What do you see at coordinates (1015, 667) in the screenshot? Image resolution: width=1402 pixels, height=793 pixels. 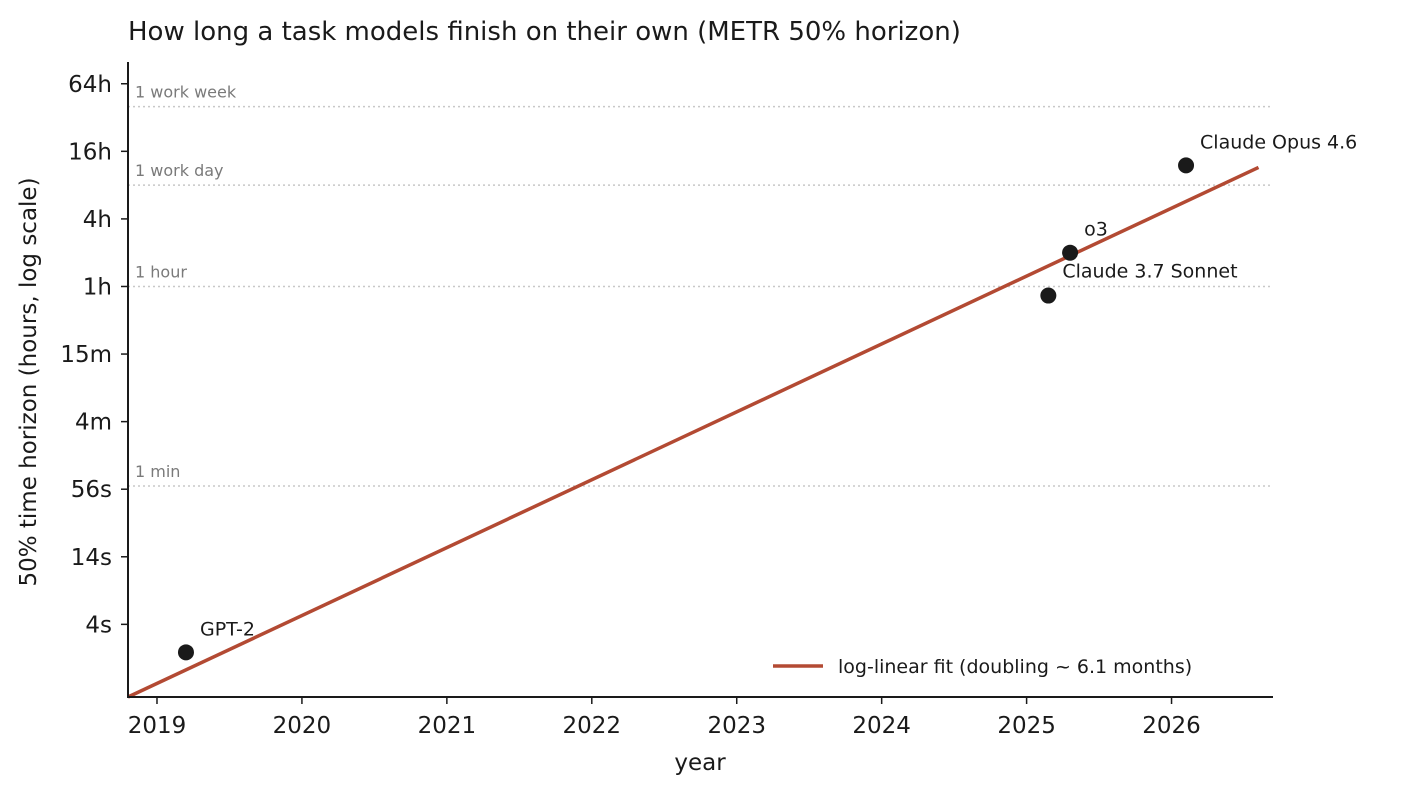 I see `legend-label-fit: log-linear fit (doubling ~ 6.1 months)` at bounding box center [1015, 667].